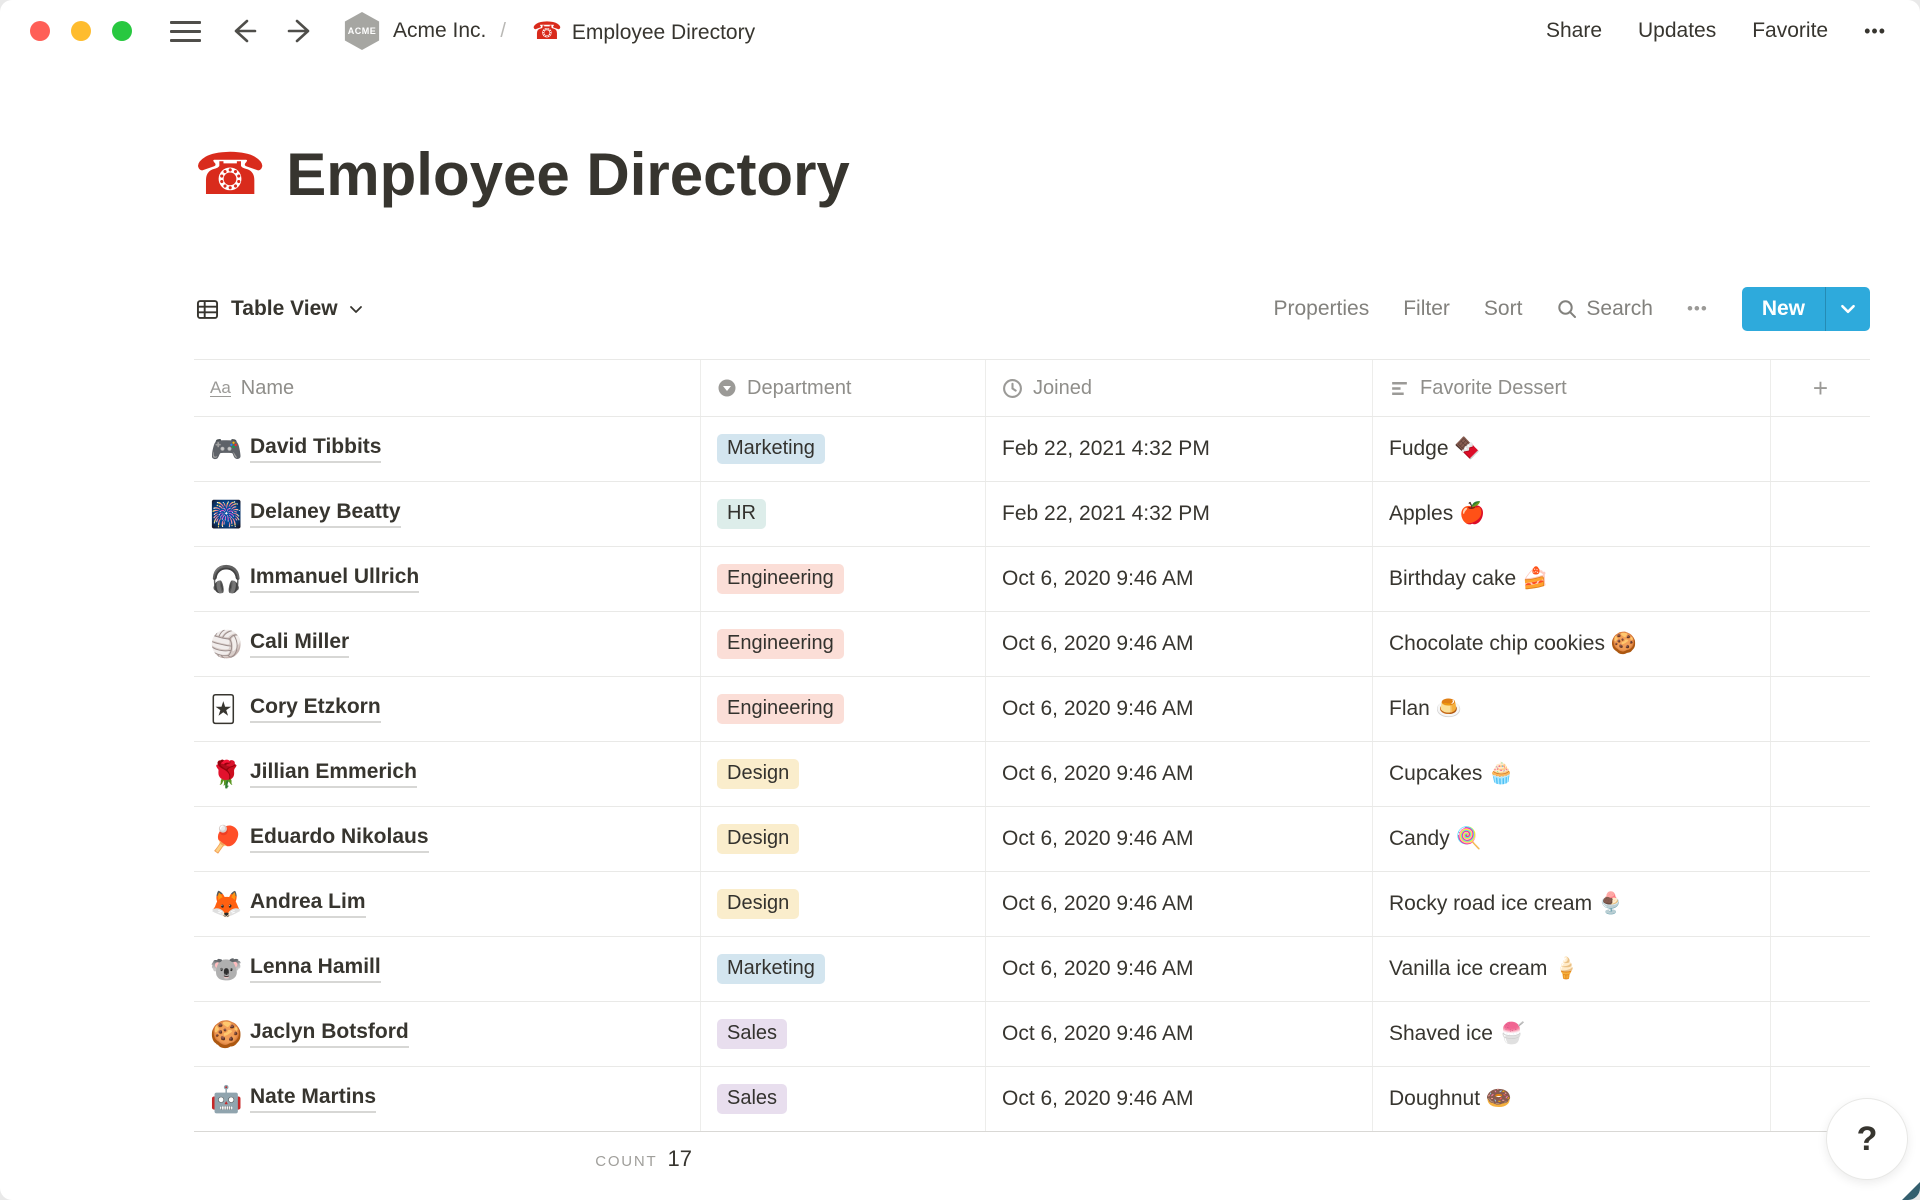 This screenshot has width=1920, height=1200. What do you see at coordinates (1571, 1099) in the screenshot?
I see `dessert-cell: Doughnut 🍩` at bounding box center [1571, 1099].